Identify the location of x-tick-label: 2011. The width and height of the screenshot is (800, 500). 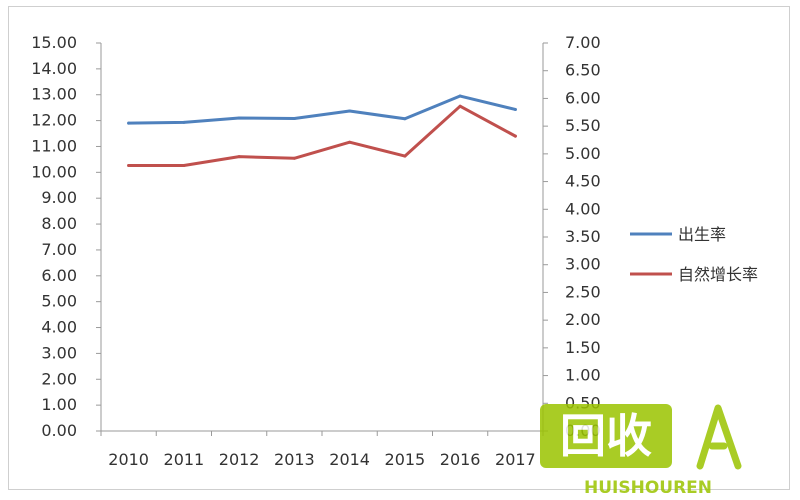
(184, 459).